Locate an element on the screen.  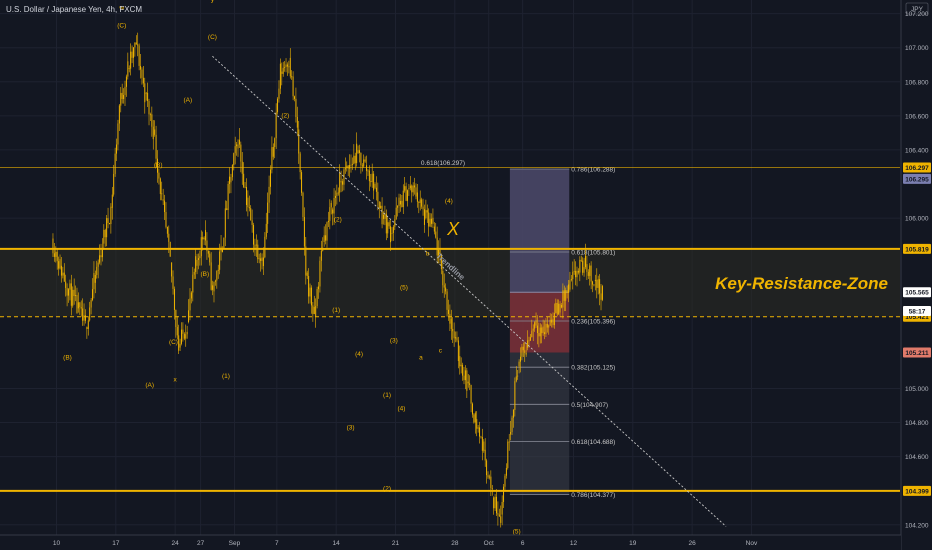
wave-label: x is located at coordinates (176, 380).